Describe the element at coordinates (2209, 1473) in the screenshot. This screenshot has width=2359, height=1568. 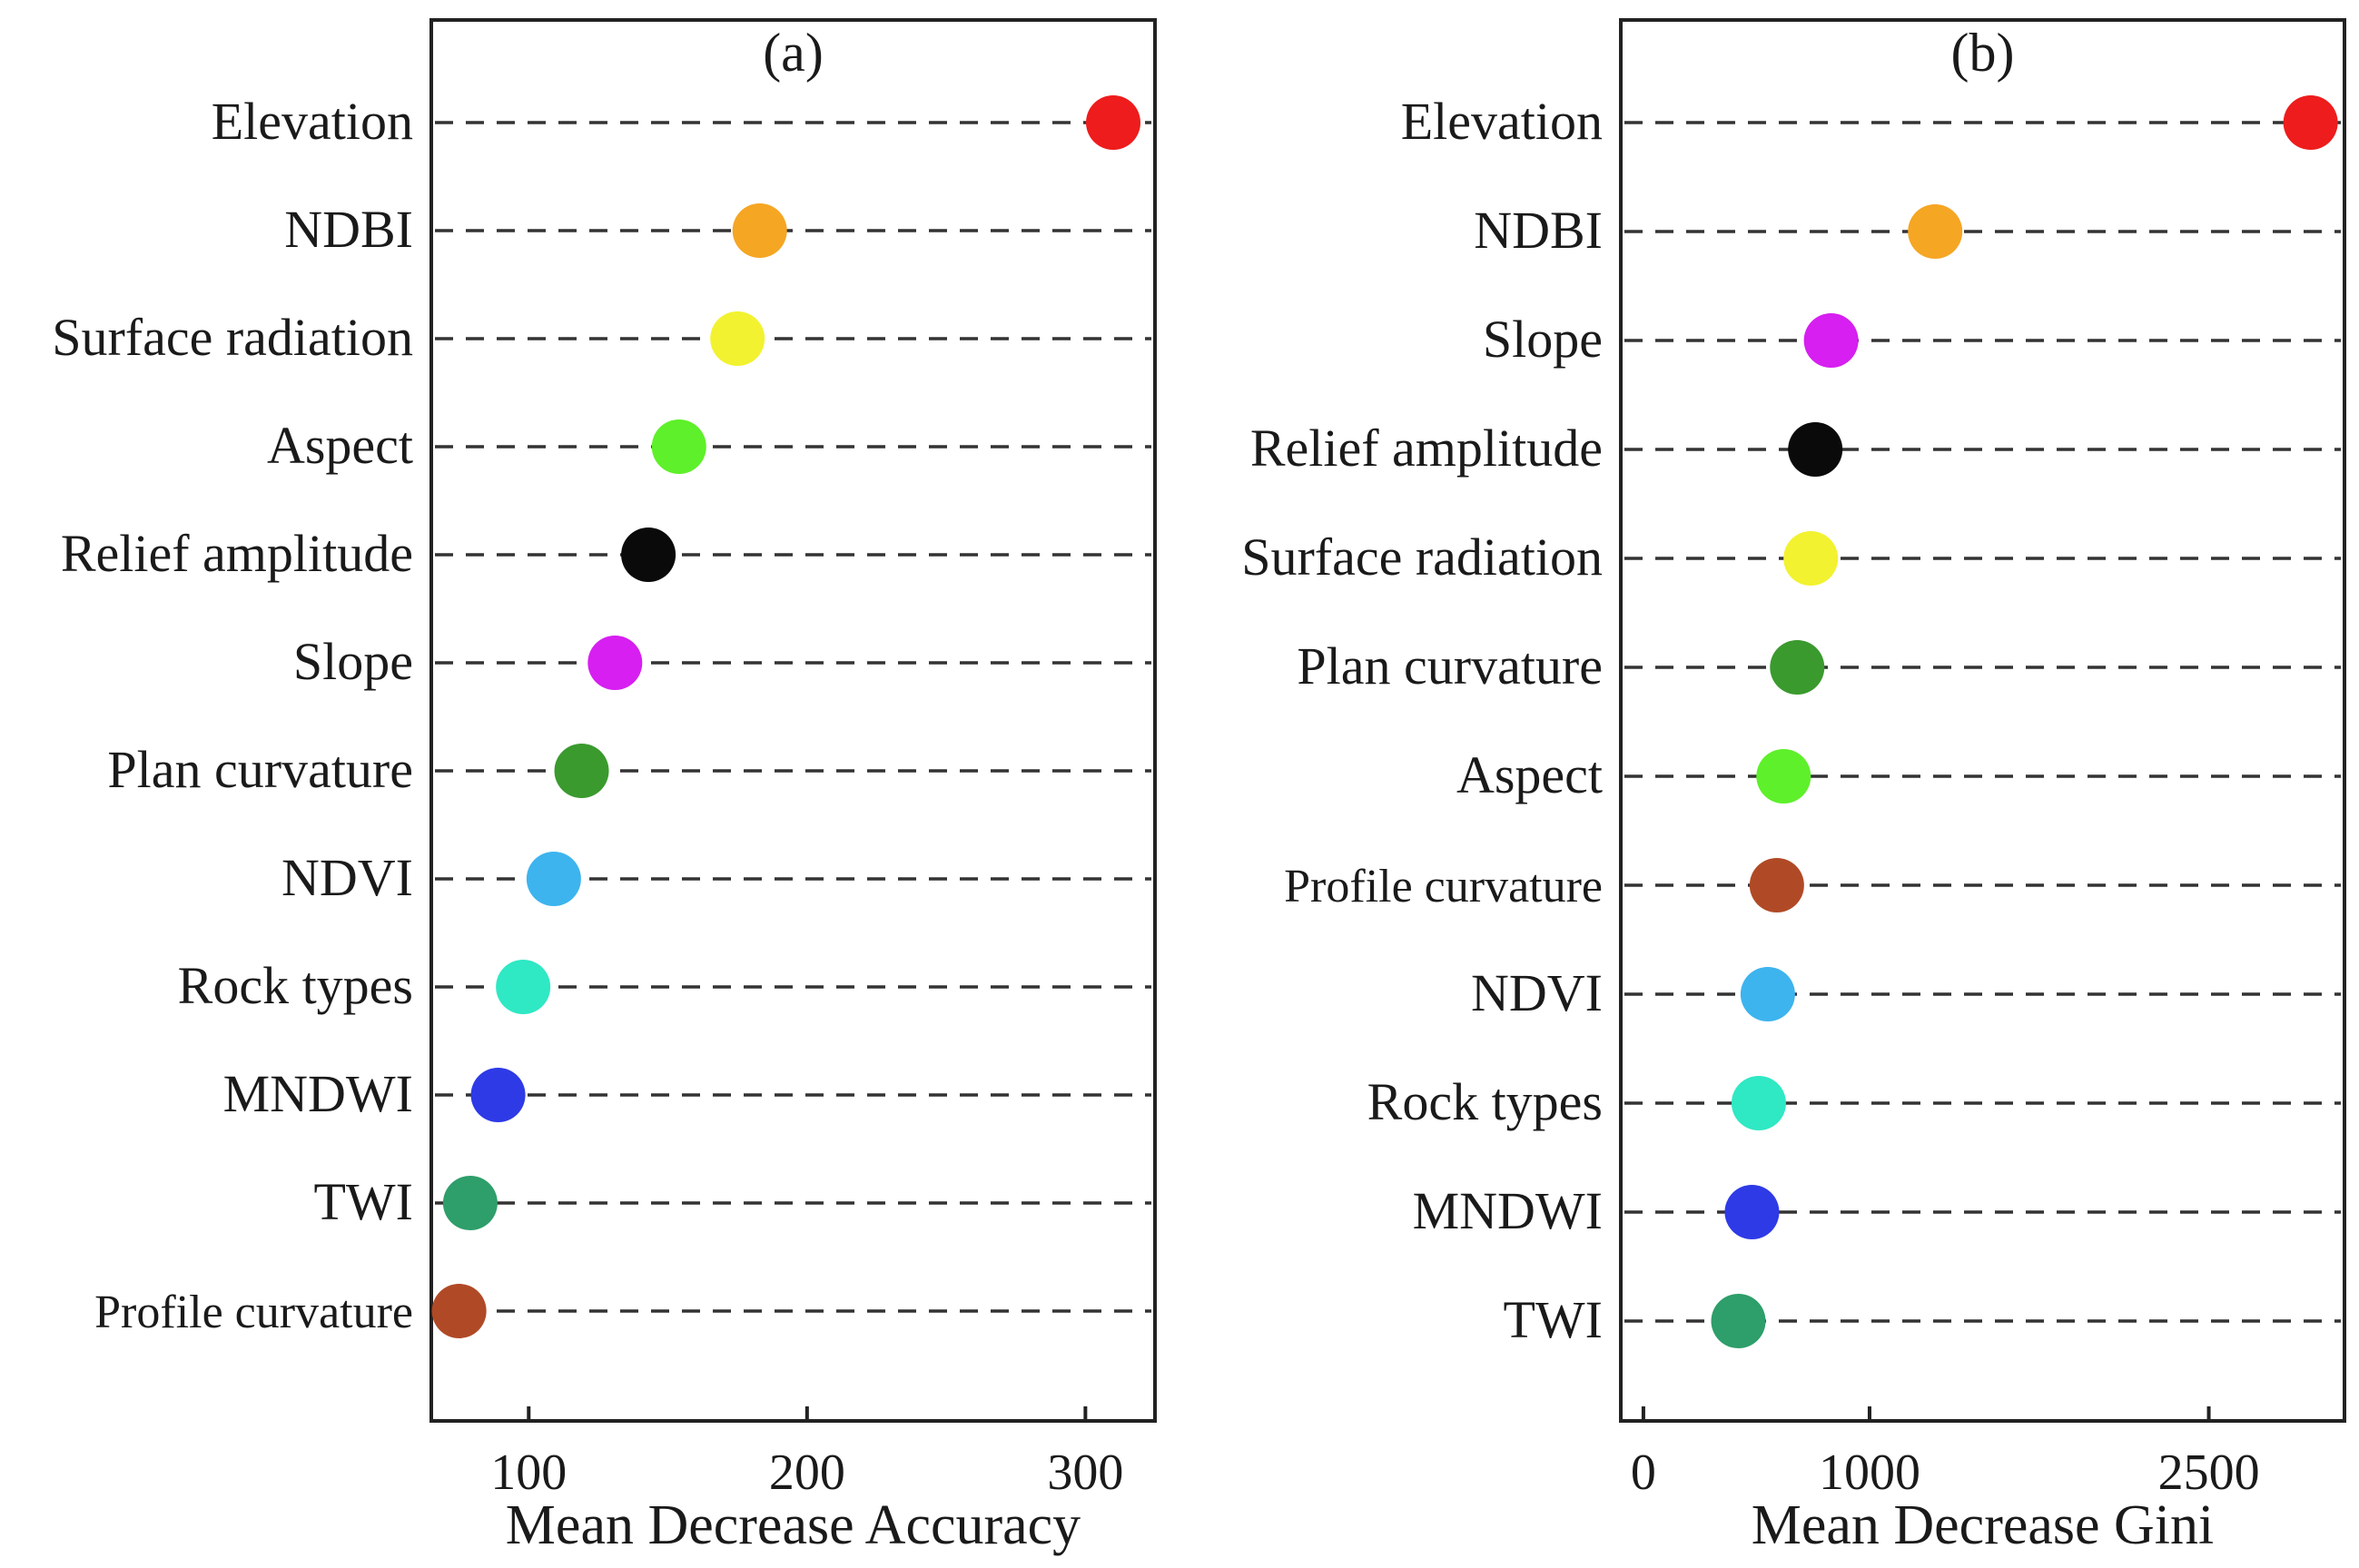
I see `x-tick-label: 2500` at that location.